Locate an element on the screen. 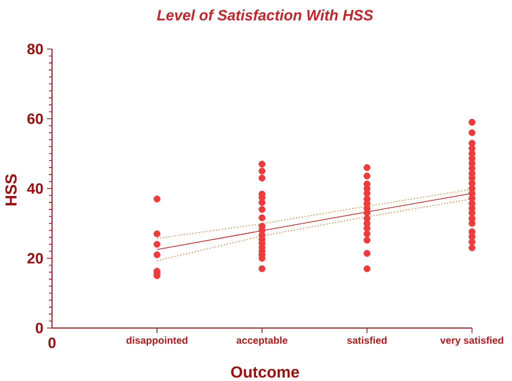  x-axis-title: Outcome is located at coordinates (265, 372).